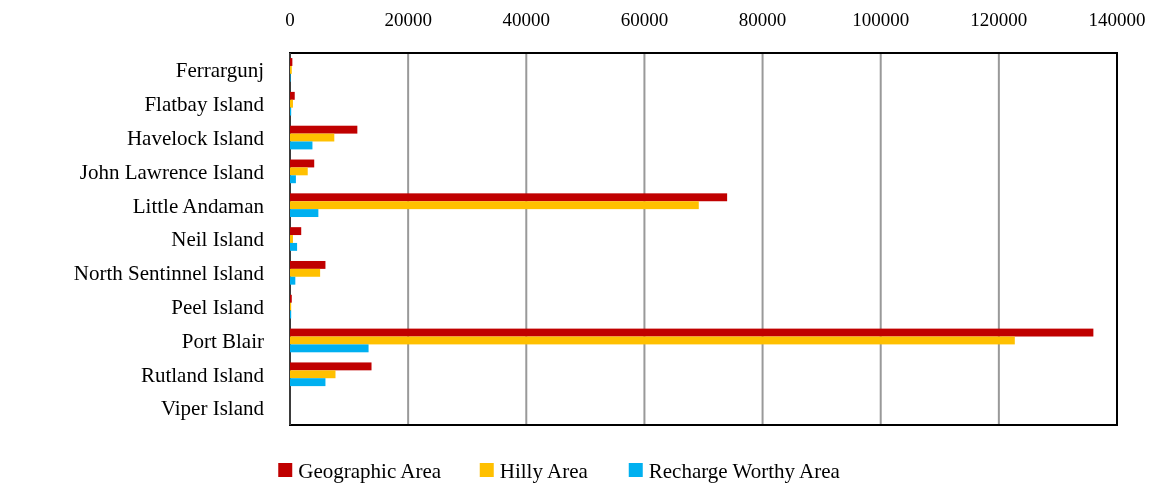  What do you see at coordinates (1117, 19) in the screenshot?
I see `x-tick-label: 140000` at bounding box center [1117, 19].